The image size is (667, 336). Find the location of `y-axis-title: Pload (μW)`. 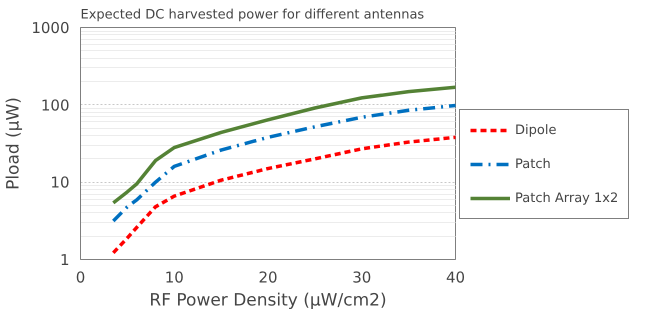

y-axis-title: Pload (μW) is located at coordinates (13, 143).